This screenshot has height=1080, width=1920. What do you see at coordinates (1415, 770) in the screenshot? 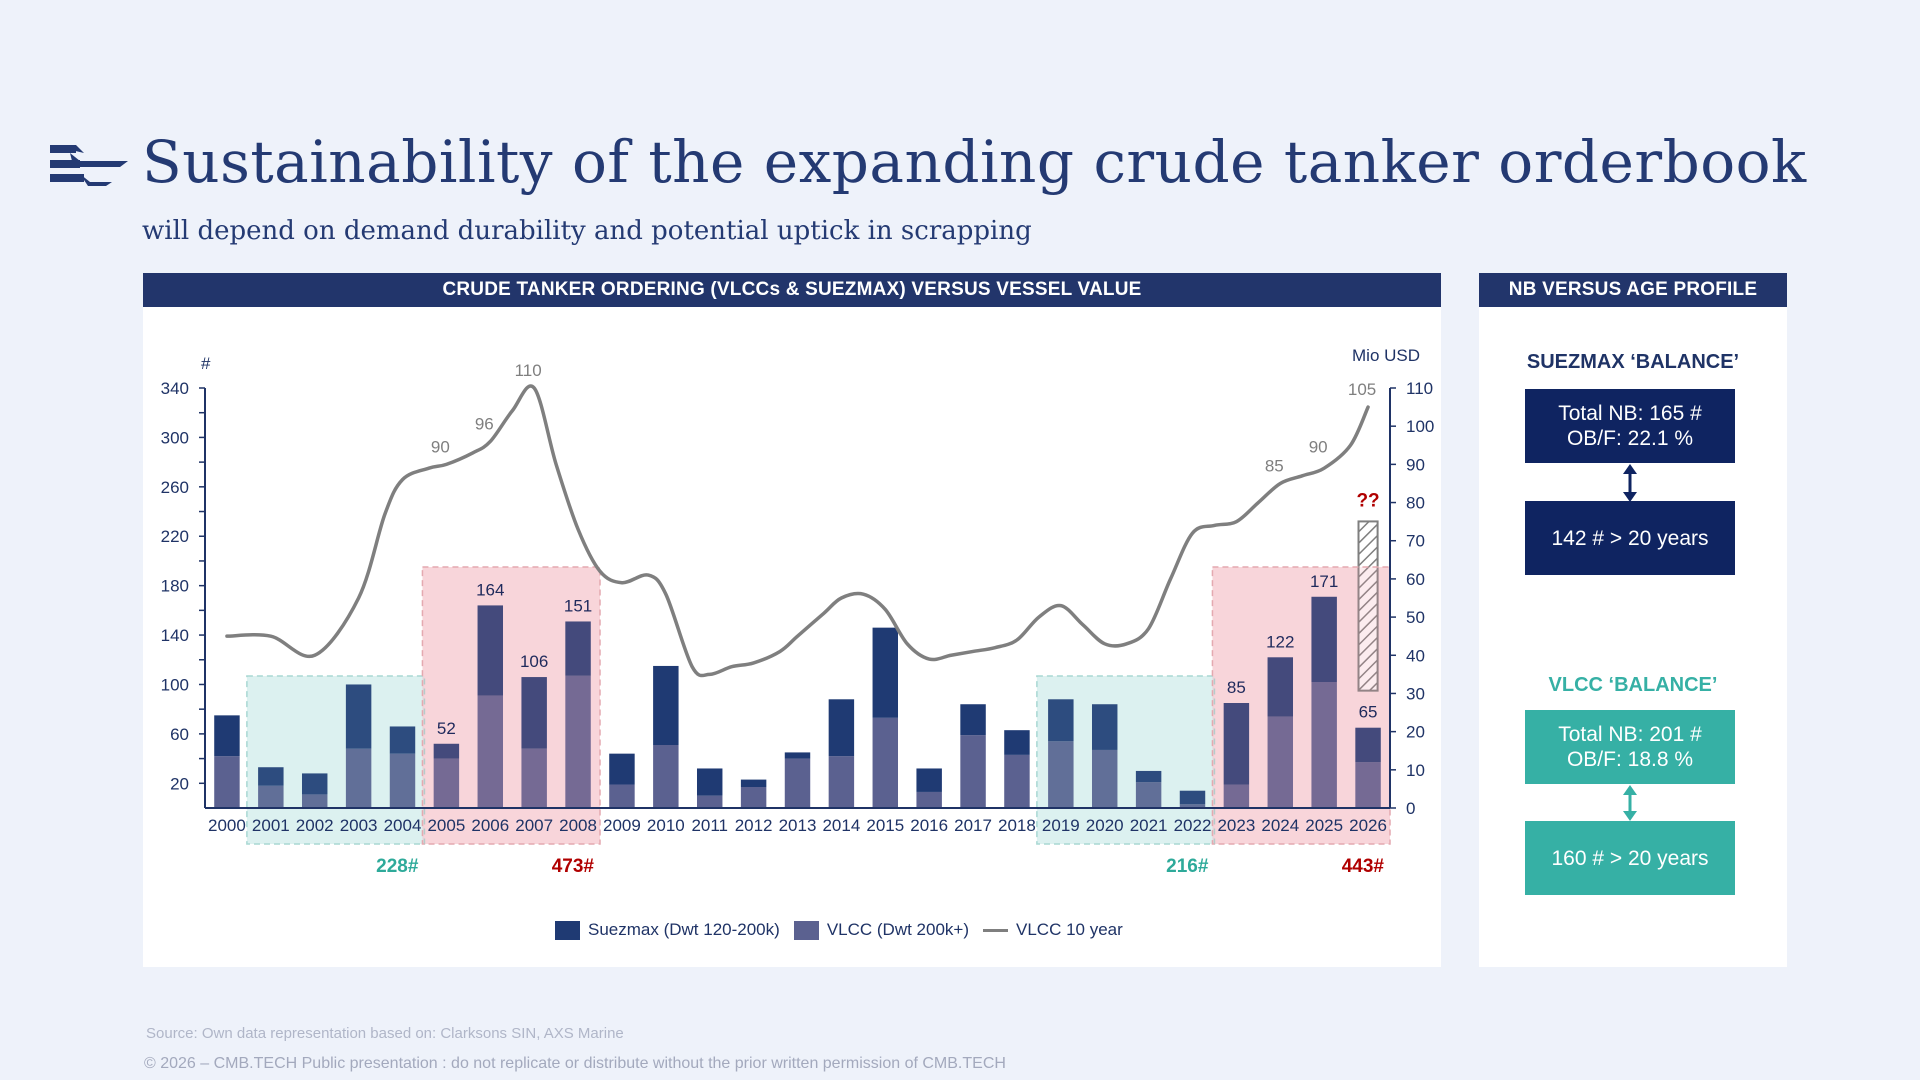
I see `right-axis-tick-label: 10` at bounding box center [1415, 770].